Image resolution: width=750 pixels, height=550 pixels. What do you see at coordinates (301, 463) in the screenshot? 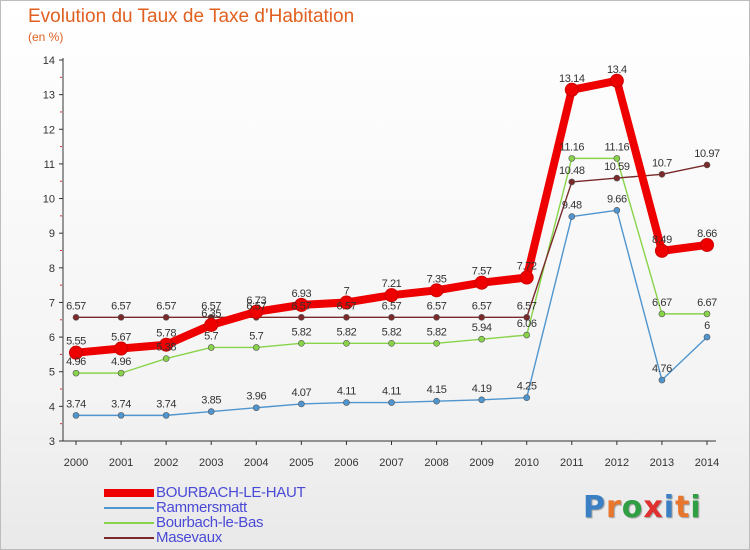
I see `x-tick-label: 2005` at bounding box center [301, 463].